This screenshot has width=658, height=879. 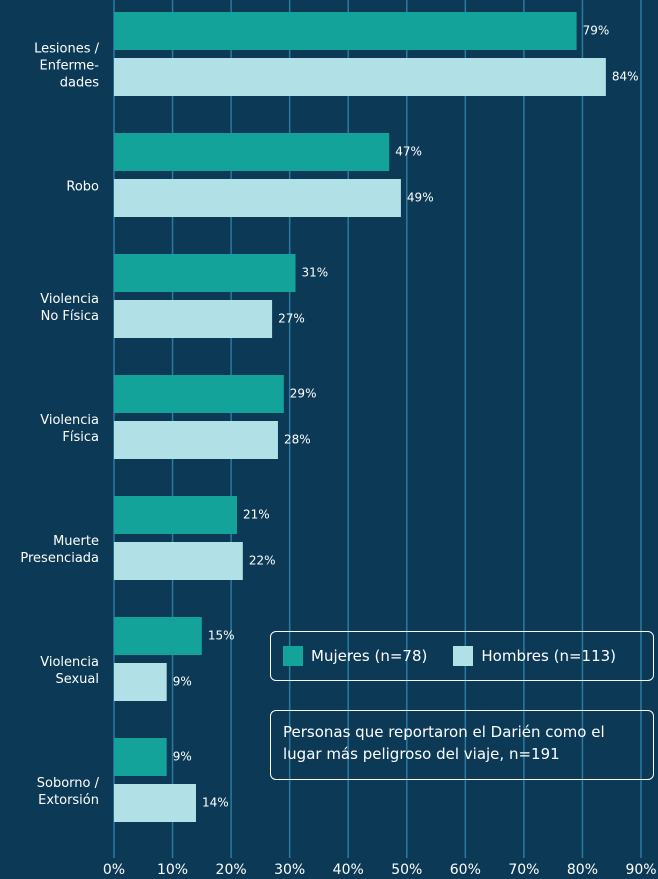 What do you see at coordinates (297, 440) in the screenshot?
I see `data-label: 28%` at bounding box center [297, 440].